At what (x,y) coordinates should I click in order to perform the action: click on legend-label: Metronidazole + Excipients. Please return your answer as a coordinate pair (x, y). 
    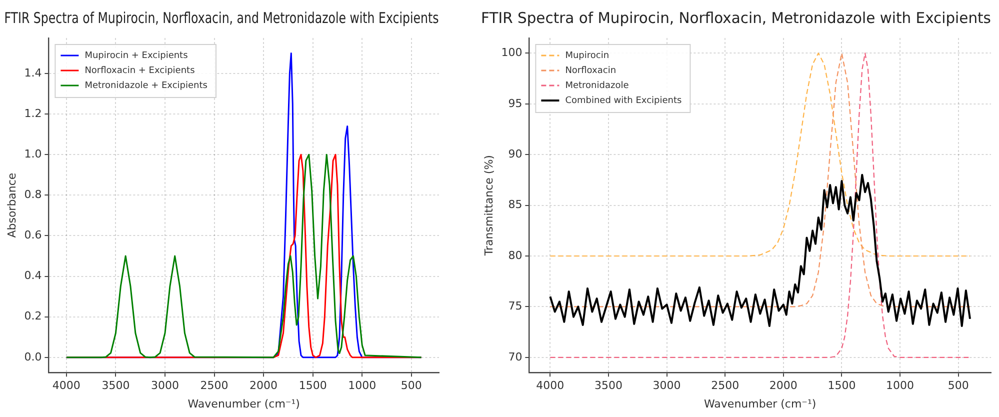
    Looking at the image, I should click on (146, 85).